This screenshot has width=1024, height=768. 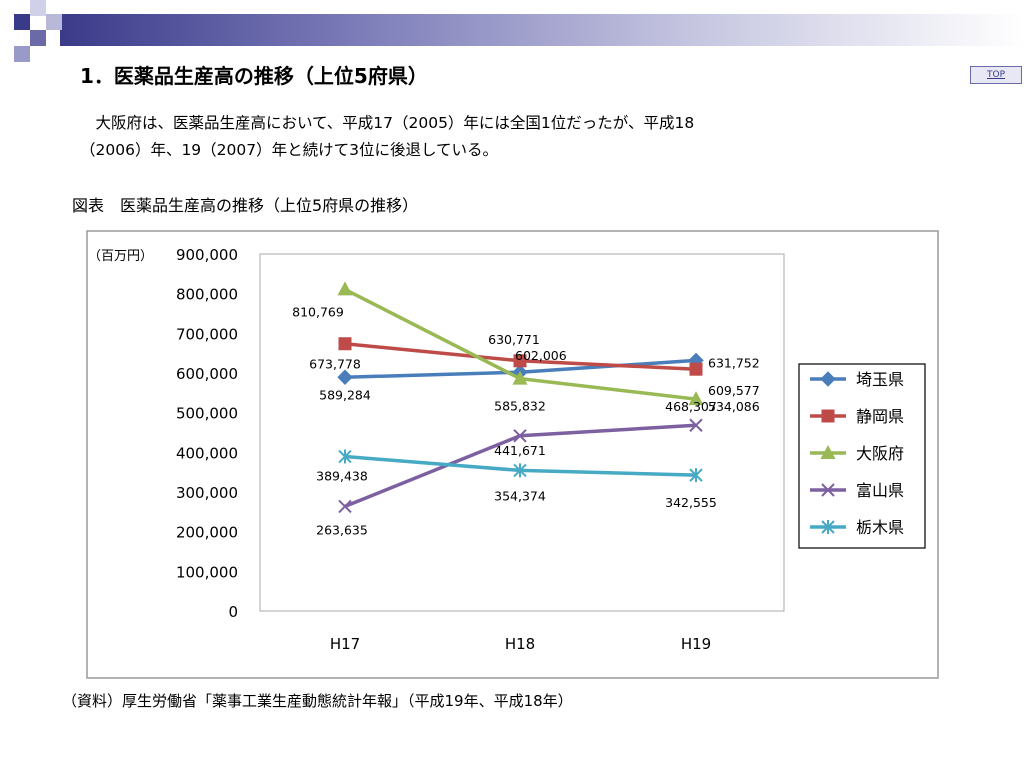 I want to click on figure-caption: 図表 医薬品生産高の推移（上位5府県の推移）, so click(x=245, y=205).